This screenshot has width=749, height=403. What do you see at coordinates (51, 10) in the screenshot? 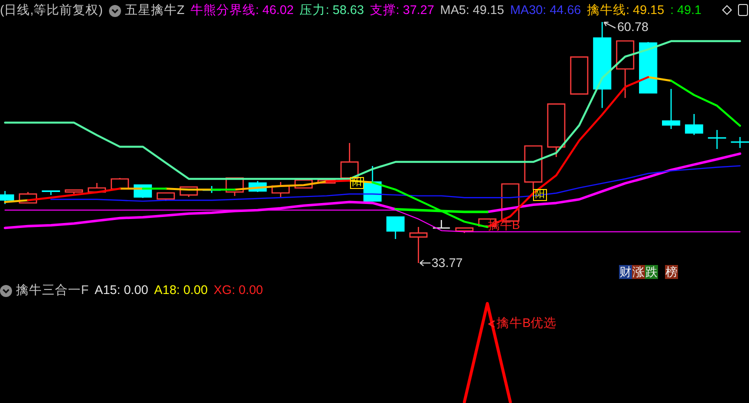
I see `chart-title: (日线,等比前复权)` at bounding box center [51, 10].